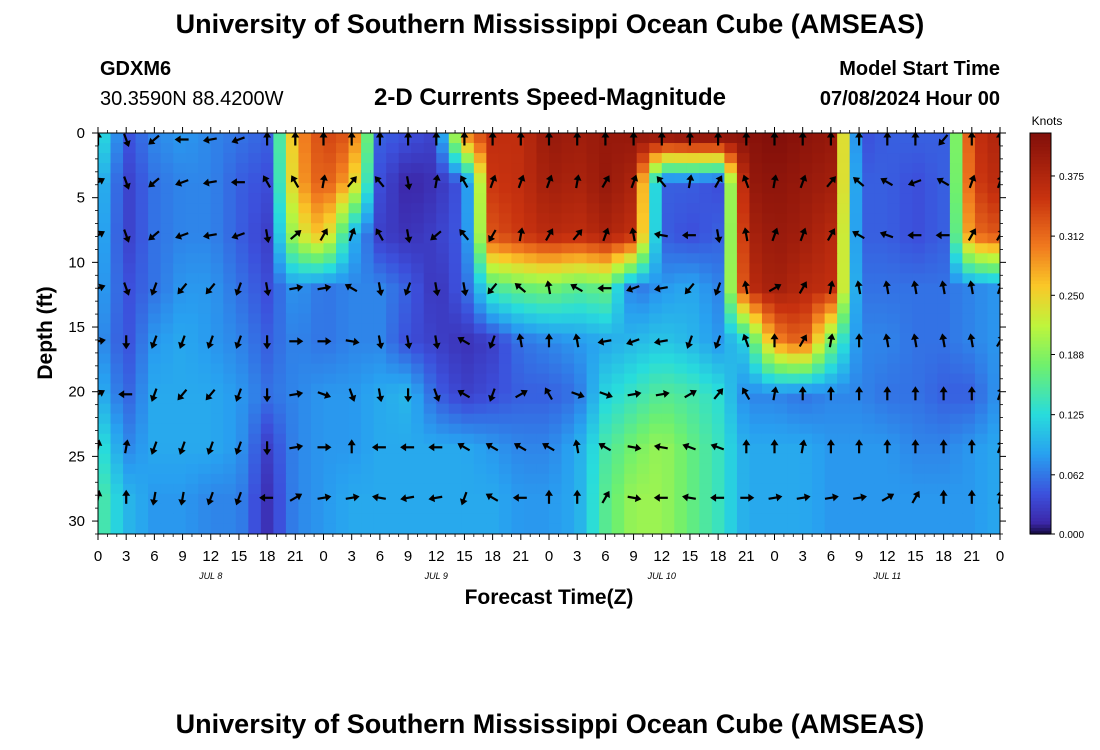 This screenshot has height=750, width=1100. Describe the element at coordinates (436, 576) in the screenshot. I see `day-label: JUL 9` at that location.